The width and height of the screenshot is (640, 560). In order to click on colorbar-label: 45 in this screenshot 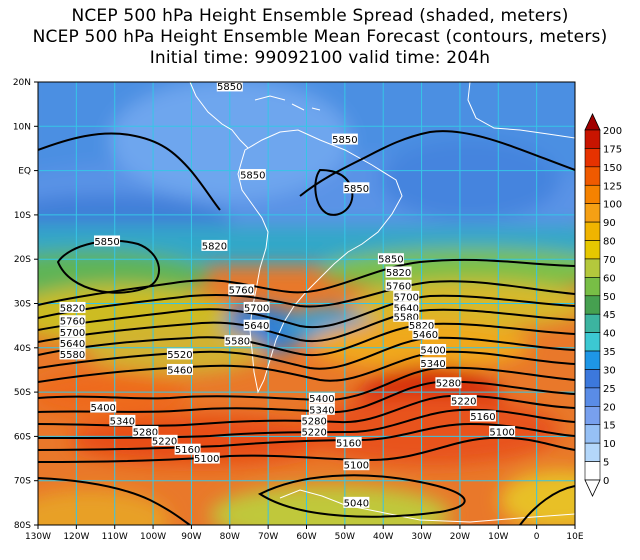, I will do `click(609, 315)`.